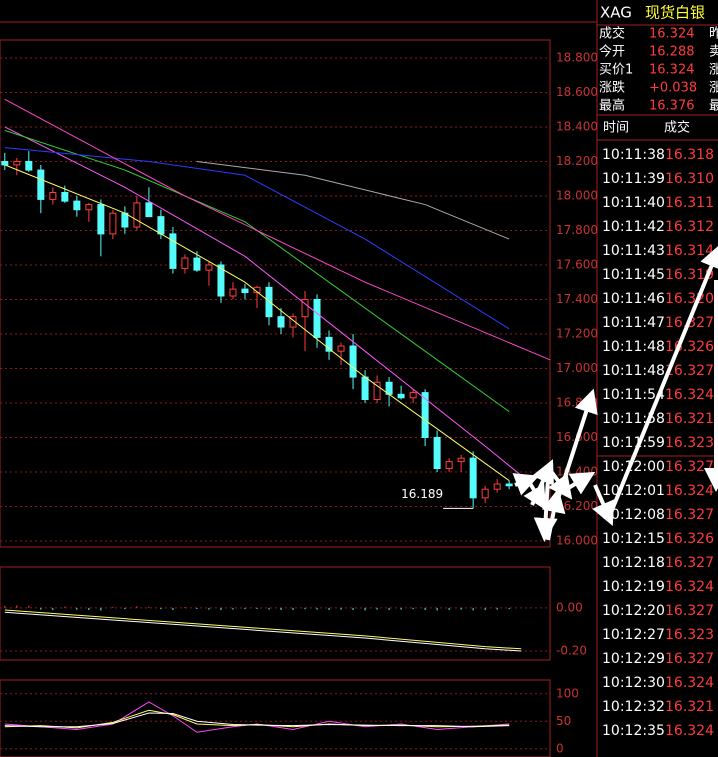  What do you see at coordinates (567, 693) in the screenshot?
I see `y-tick-label: 100` at bounding box center [567, 693].